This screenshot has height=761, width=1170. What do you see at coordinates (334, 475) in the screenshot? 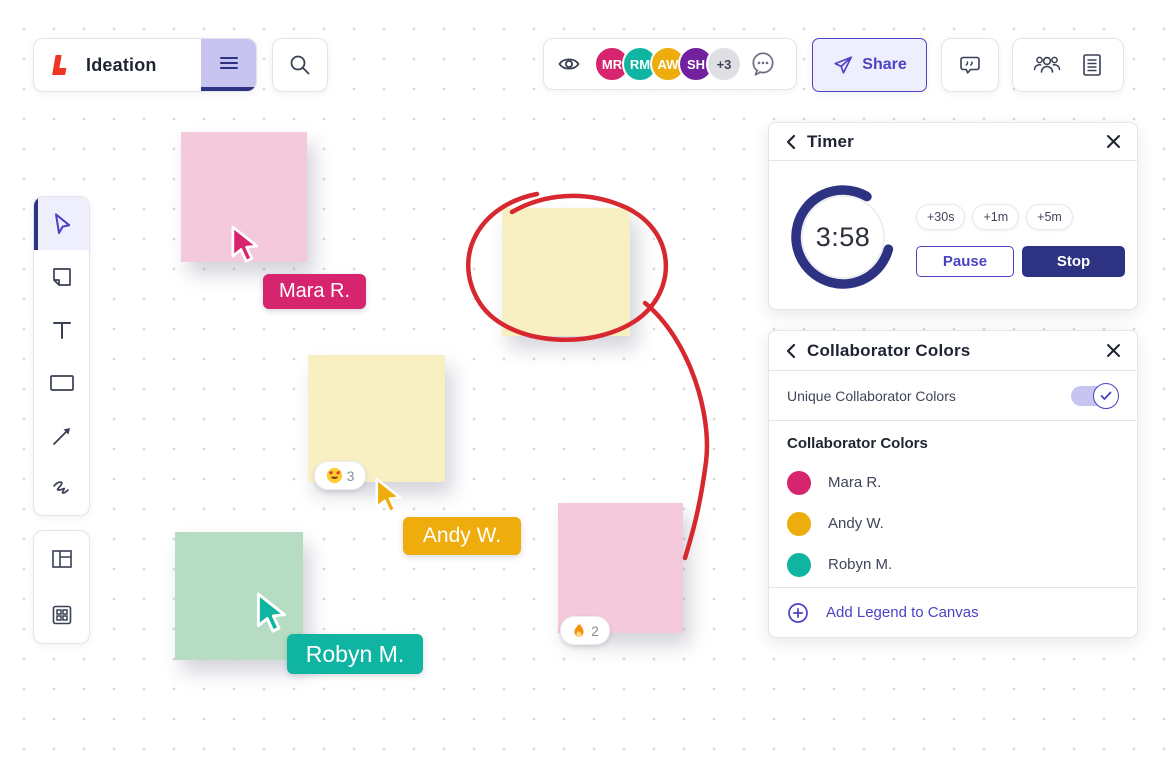
I see `heart-eyes-emoji-icon` at bounding box center [334, 475].